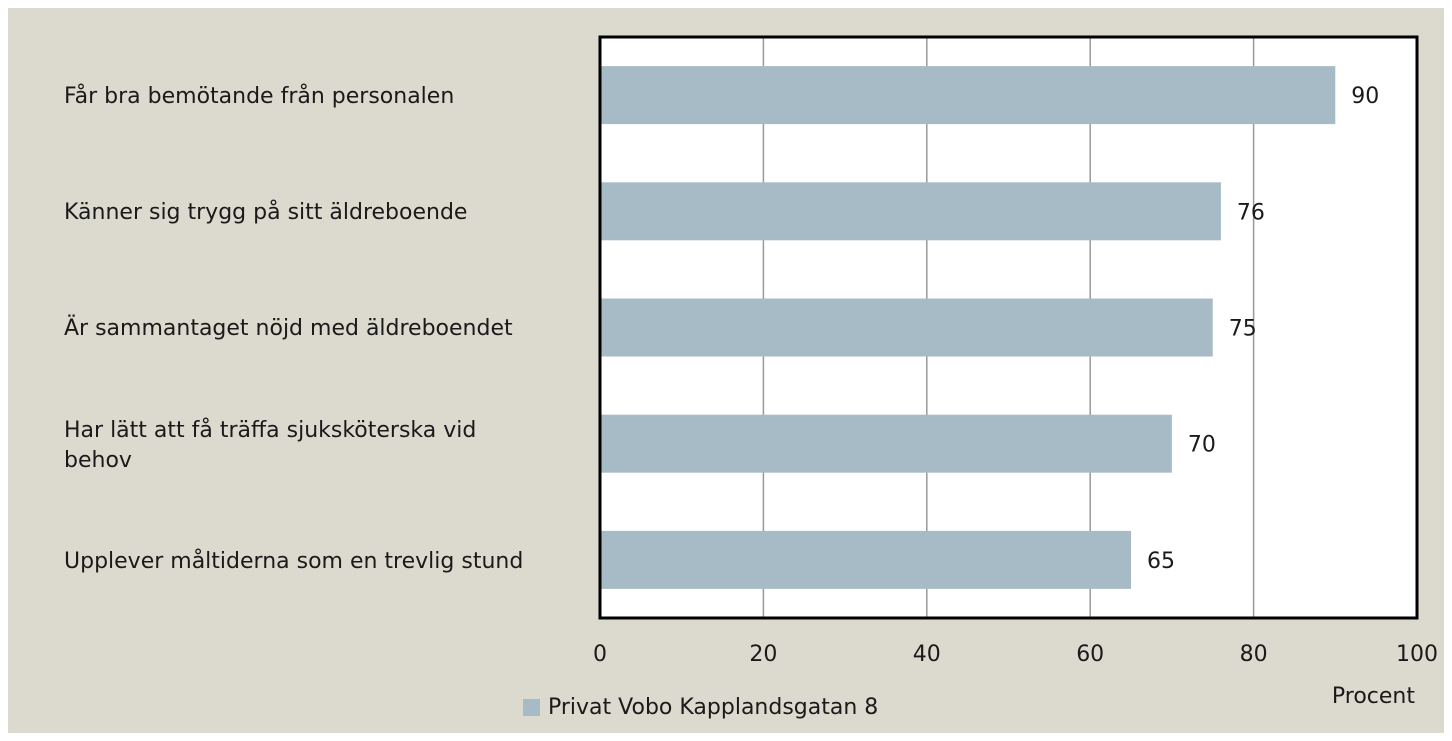 This screenshot has height=741, width=1452. What do you see at coordinates (1161, 561) in the screenshot?
I see `data-label: 65` at bounding box center [1161, 561].